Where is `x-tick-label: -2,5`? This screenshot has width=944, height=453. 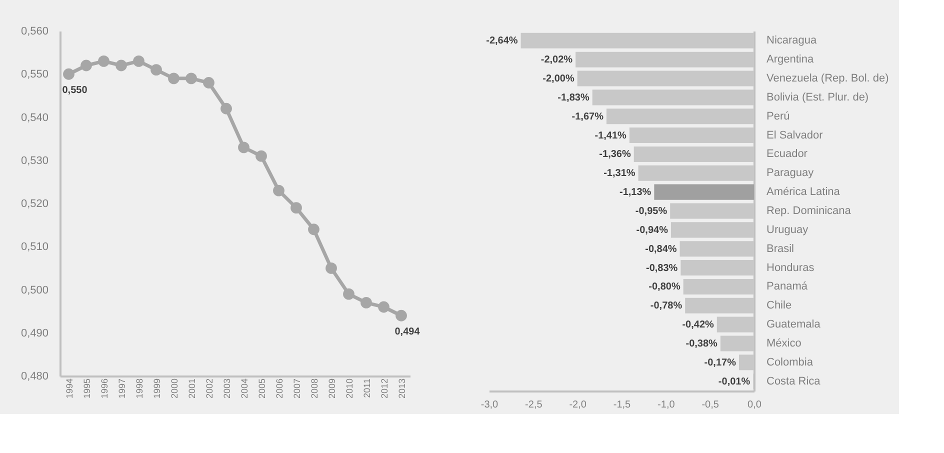
x-tick-label: -2,5 is located at coordinates (534, 405).